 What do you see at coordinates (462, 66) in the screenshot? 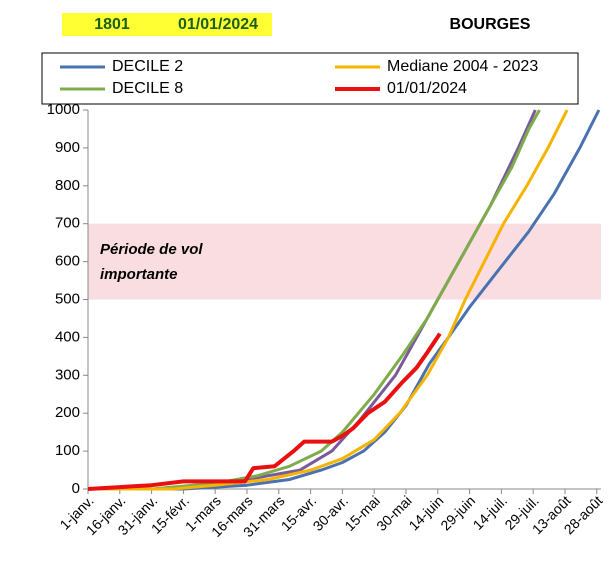
I see `legend-label: Mediane 2004 - 2023` at bounding box center [462, 66].